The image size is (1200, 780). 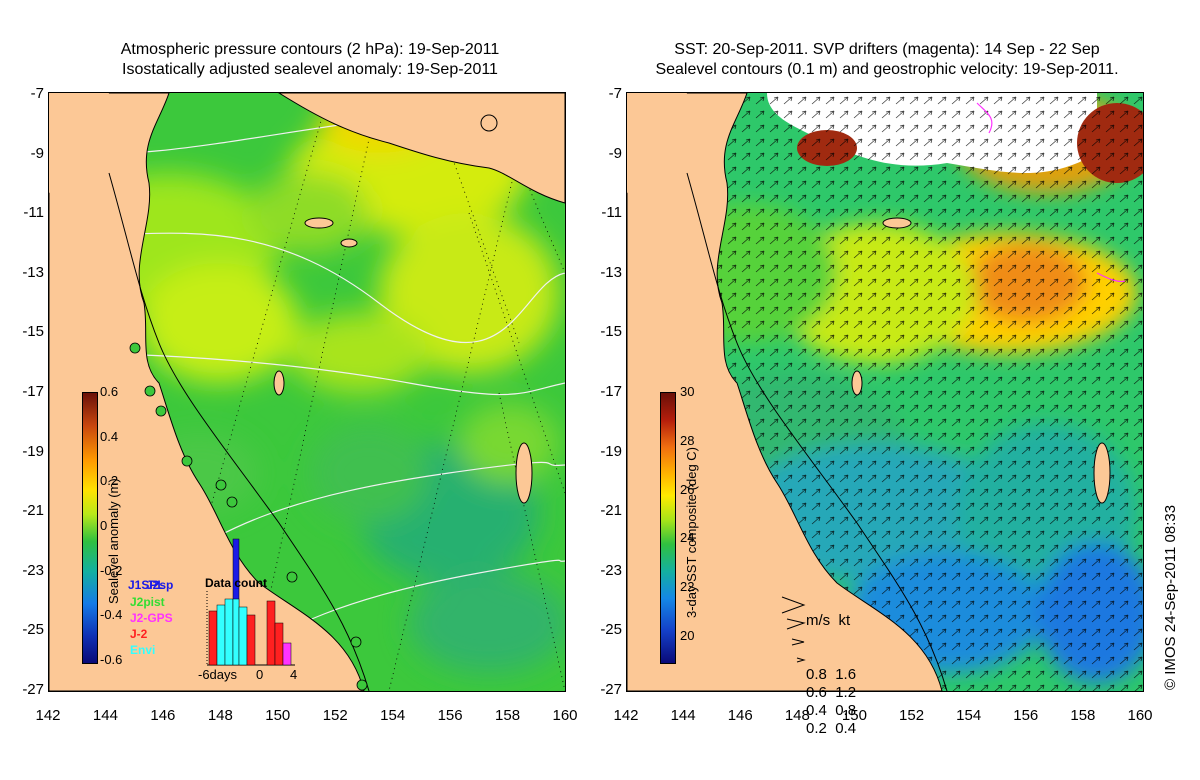 I want to click on left-x-tick: 154, so click(x=393, y=715).